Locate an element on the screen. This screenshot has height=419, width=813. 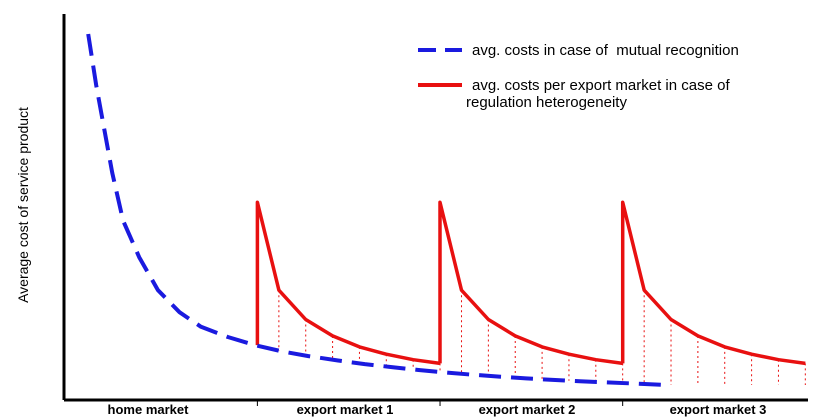
x-tick-label-export-market-3: export market 3 is located at coordinates (718, 409).